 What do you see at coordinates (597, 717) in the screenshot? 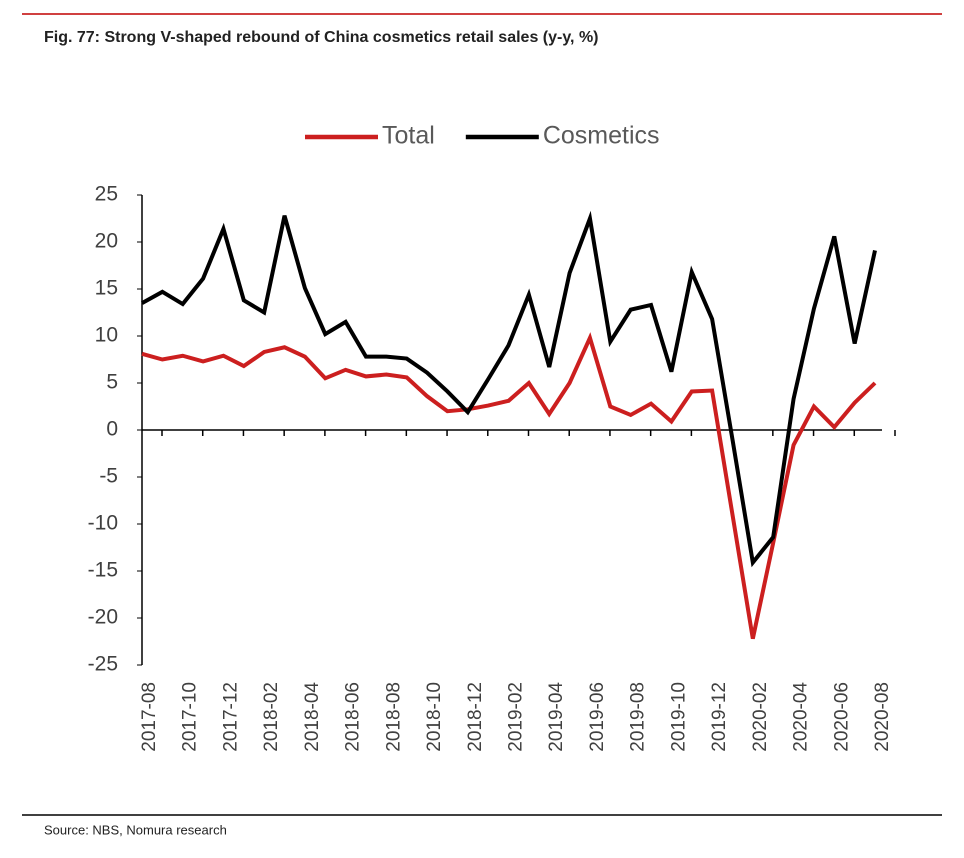
I see `x-tick-label: 2019-06` at bounding box center [597, 717].